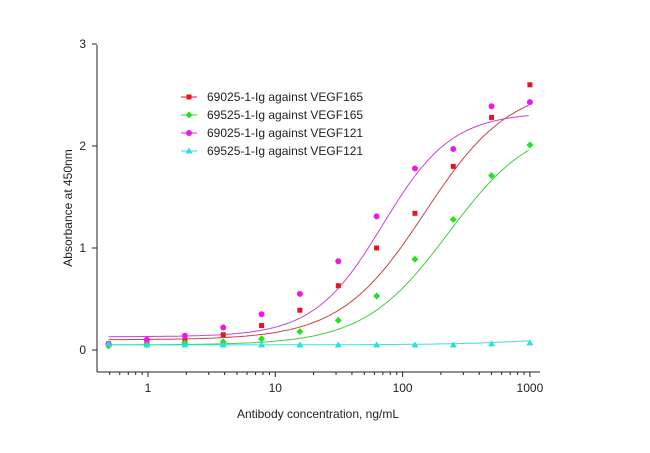 The height and width of the screenshot is (453, 650). Describe the element at coordinates (148, 388) in the screenshot. I see `x-tick-label: 1` at that location.